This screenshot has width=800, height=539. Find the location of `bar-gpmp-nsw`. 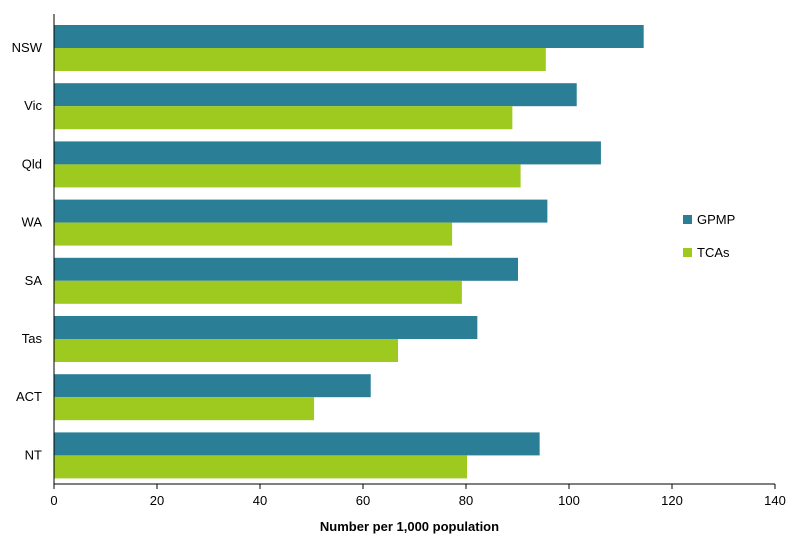

bar-gpmp-nsw is located at coordinates (349, 36).